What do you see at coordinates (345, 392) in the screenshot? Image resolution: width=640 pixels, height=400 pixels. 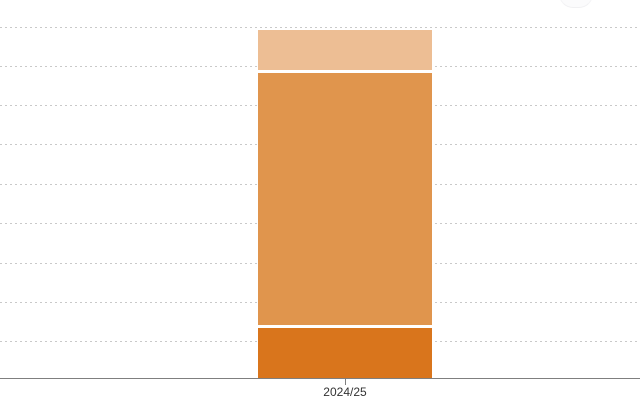 I see `x-axis-tick-label: 2024/25` at bounding box center [345, 392].